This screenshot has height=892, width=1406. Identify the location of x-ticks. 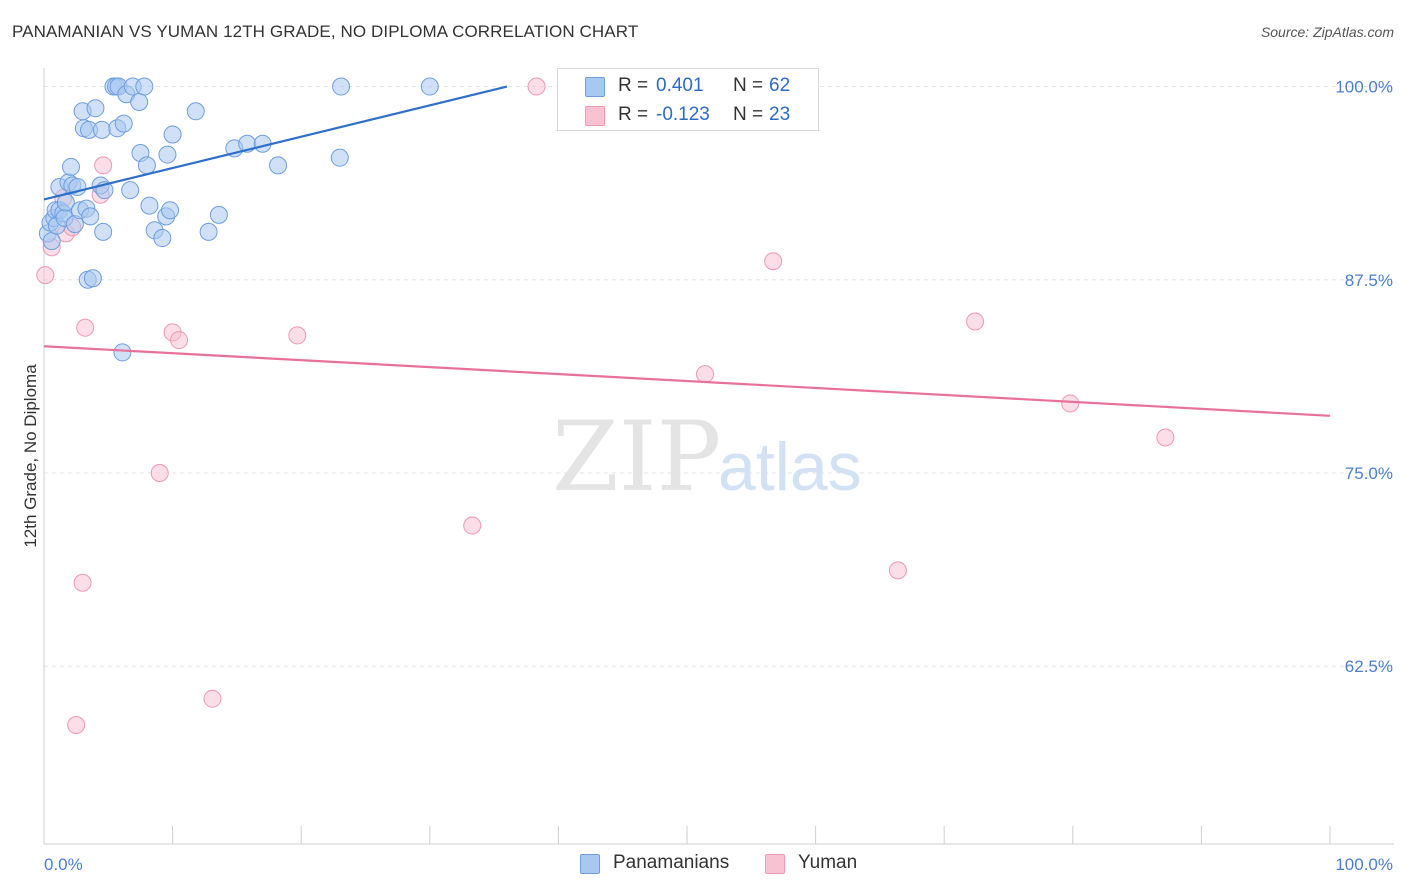
(687, 835).